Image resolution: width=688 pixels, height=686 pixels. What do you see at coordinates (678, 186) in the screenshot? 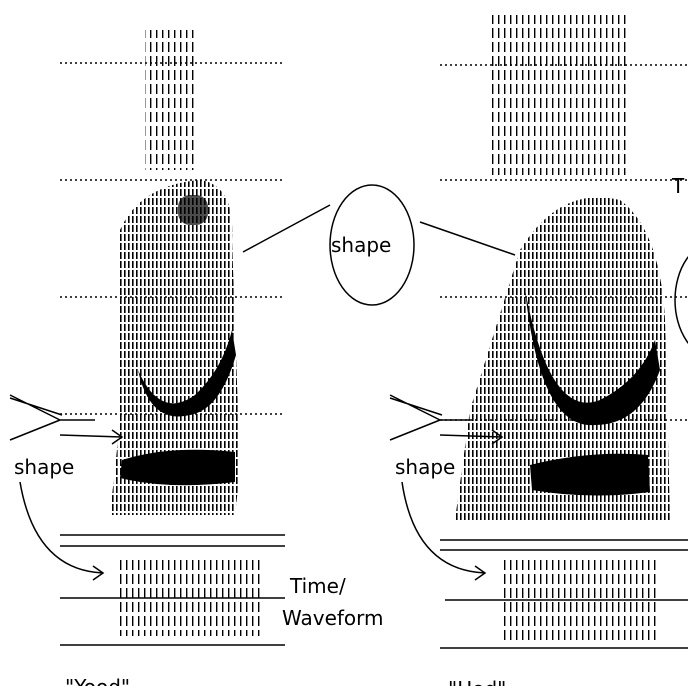
I see `right-edge-text: T` at bounding box center [678, 186].